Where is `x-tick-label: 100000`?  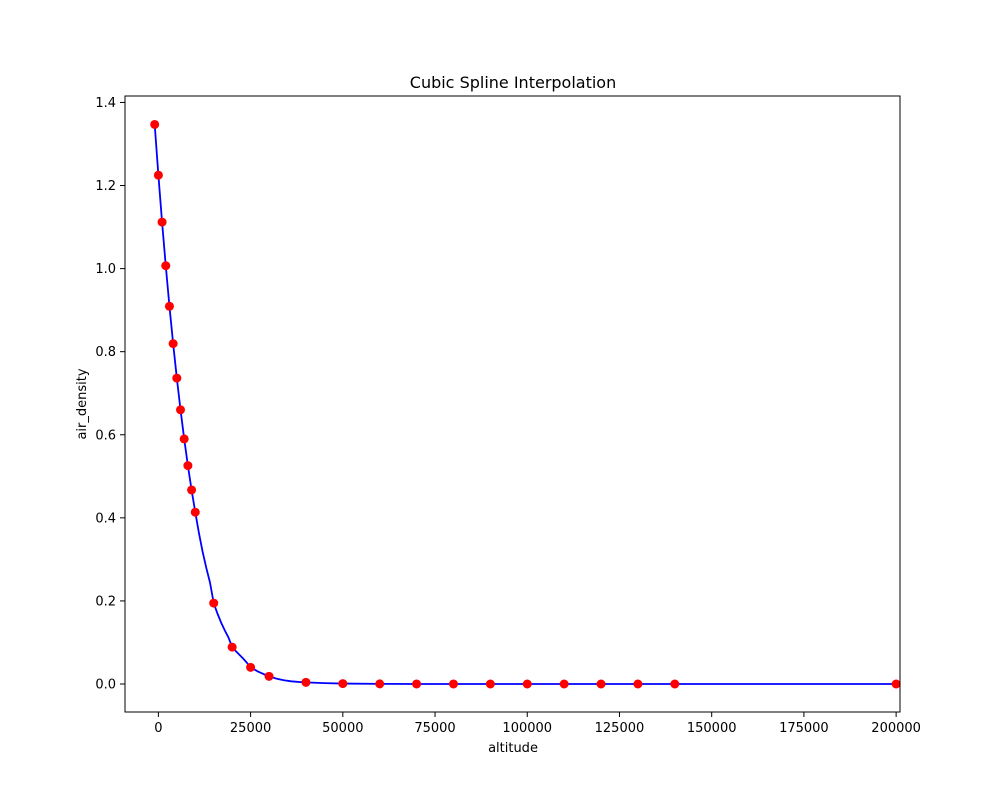 x-tick-label: 100000 is located at coordinates (527, 728).